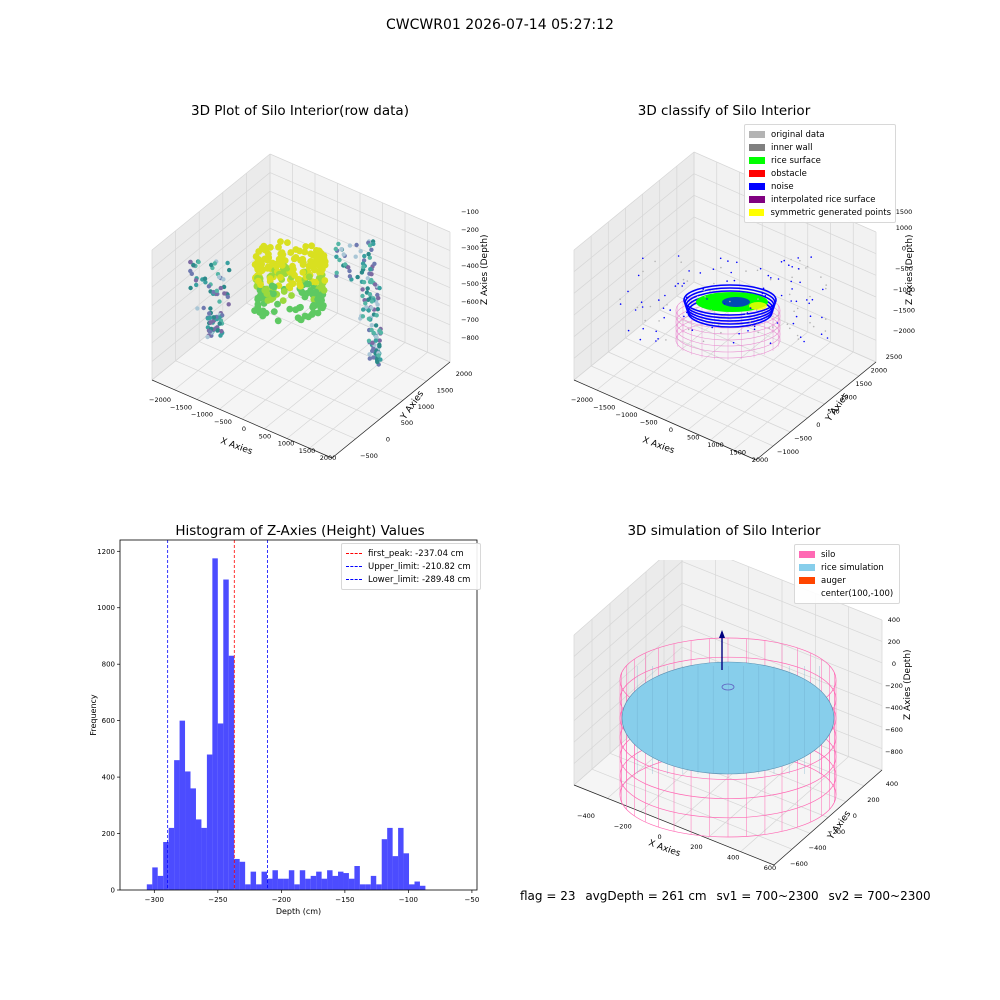  What do you see at coordinates (445, 390) in the screenshot?
I see `raw-ytick-label: 1500` at bounding box center [445, 390].